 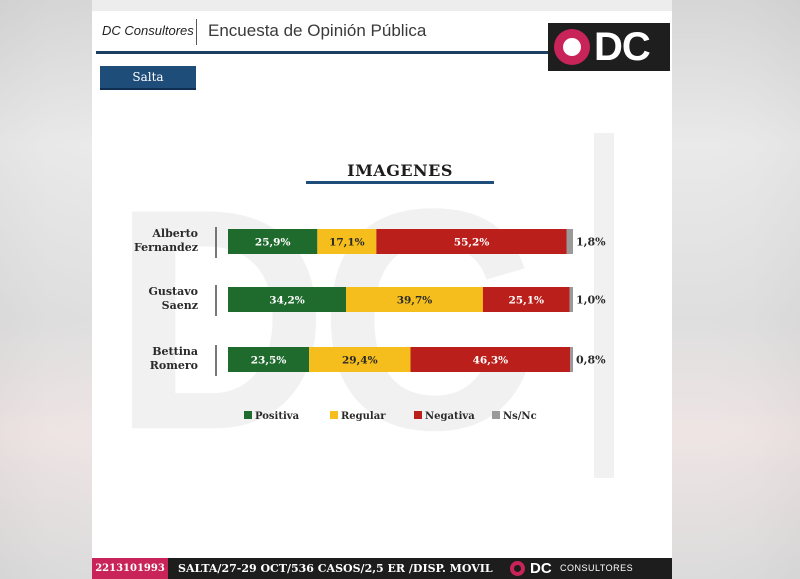 What do you see at coordinates (520, 416) in the screenshot?
I see `legend-label: Ns/Nc` at bounding box center [520, 416].